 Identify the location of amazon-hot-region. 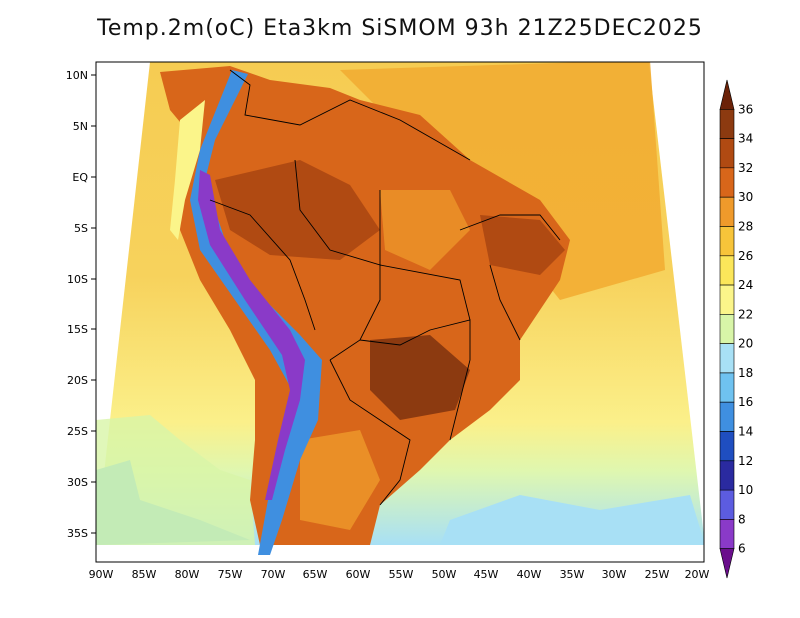
(297, 210).